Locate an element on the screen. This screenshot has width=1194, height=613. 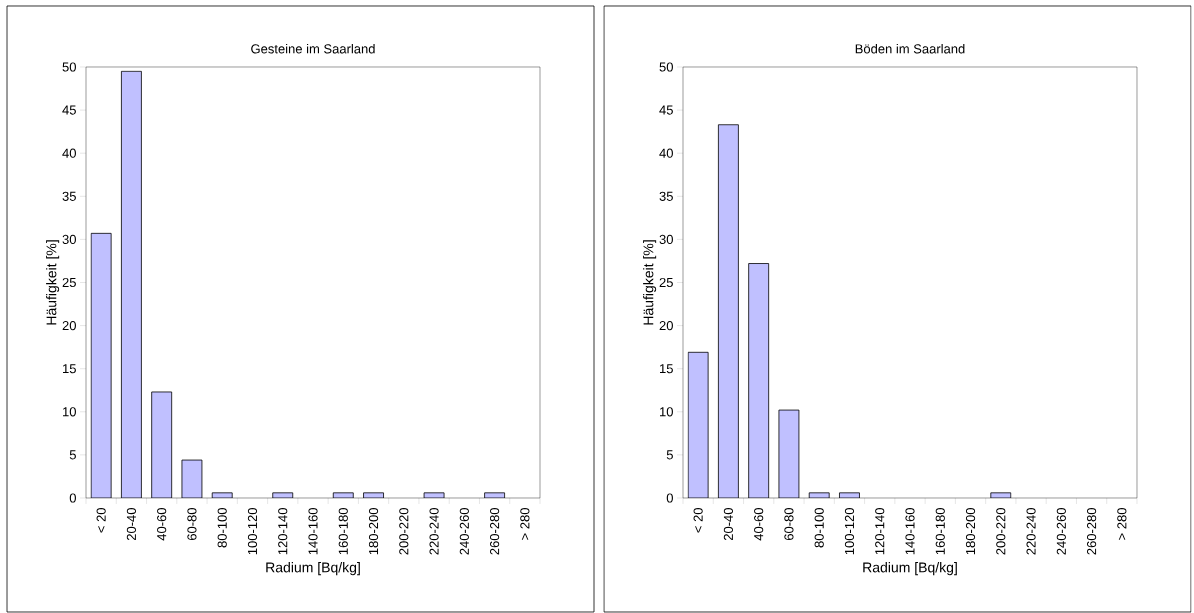
chart-title: Böden im Saarland is located at coordinates (910, 48).